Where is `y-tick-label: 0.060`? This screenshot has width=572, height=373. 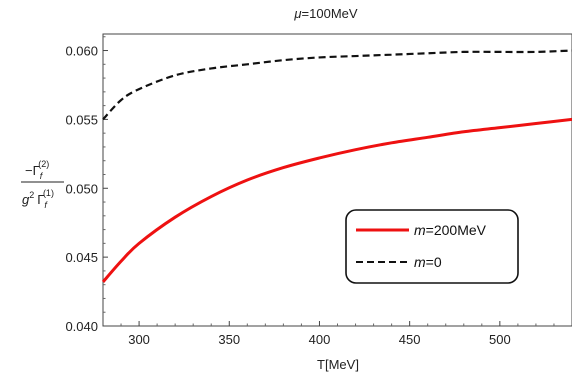 y-tick-label: 0.060 is located at coordinates (81, 51).